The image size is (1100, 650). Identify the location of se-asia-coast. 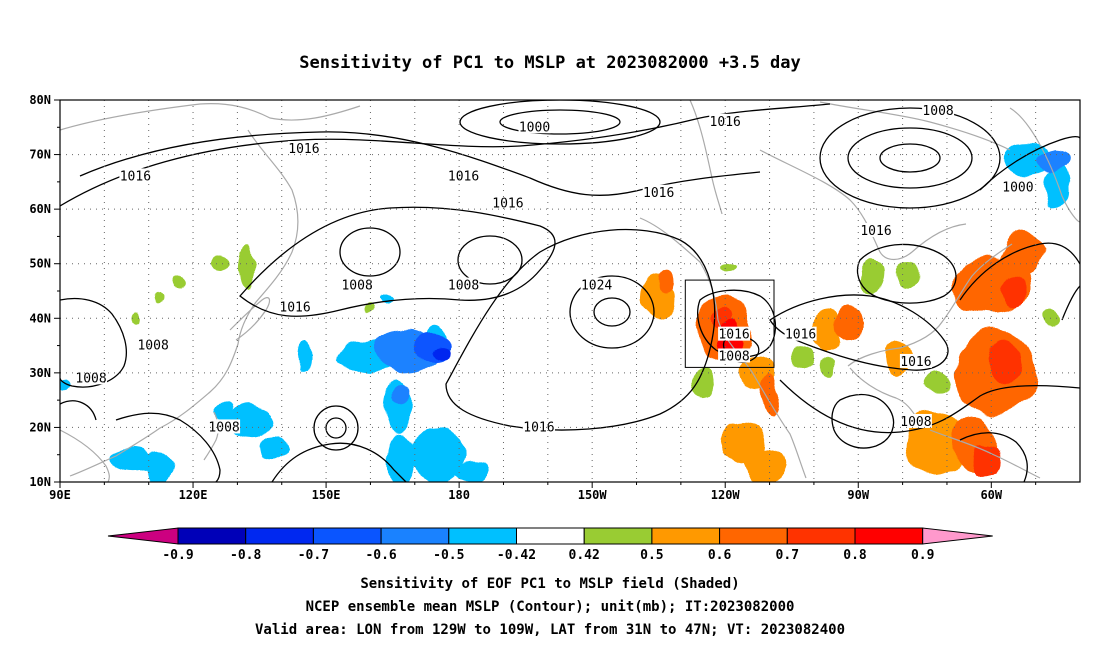
(85, 455).